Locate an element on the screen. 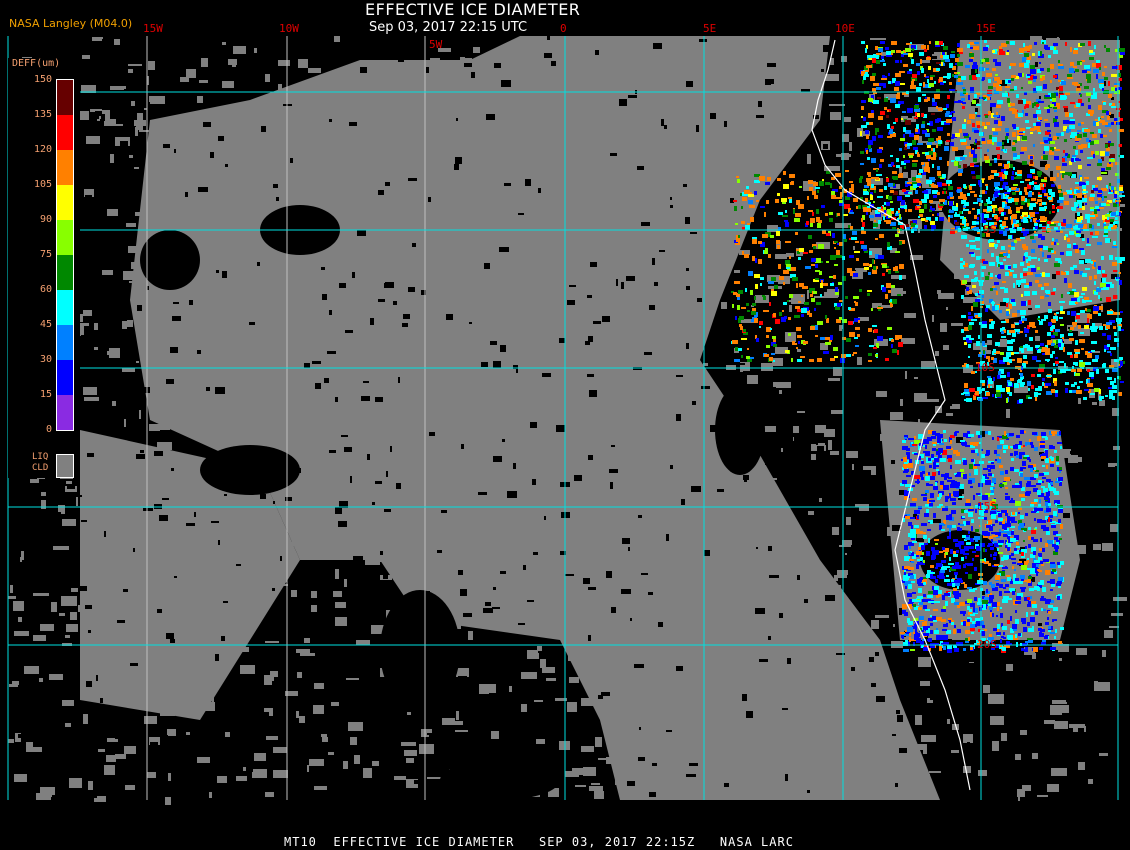  lon-label: 5W is located at coordinates (436, 44).